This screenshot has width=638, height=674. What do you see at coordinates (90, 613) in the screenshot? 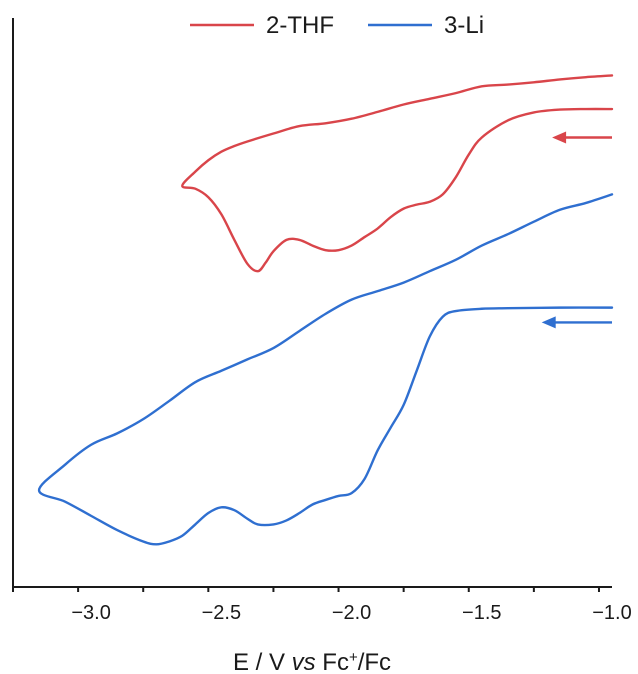
I see `x-tick-label: −3.0` at bounding box center [90, 613].